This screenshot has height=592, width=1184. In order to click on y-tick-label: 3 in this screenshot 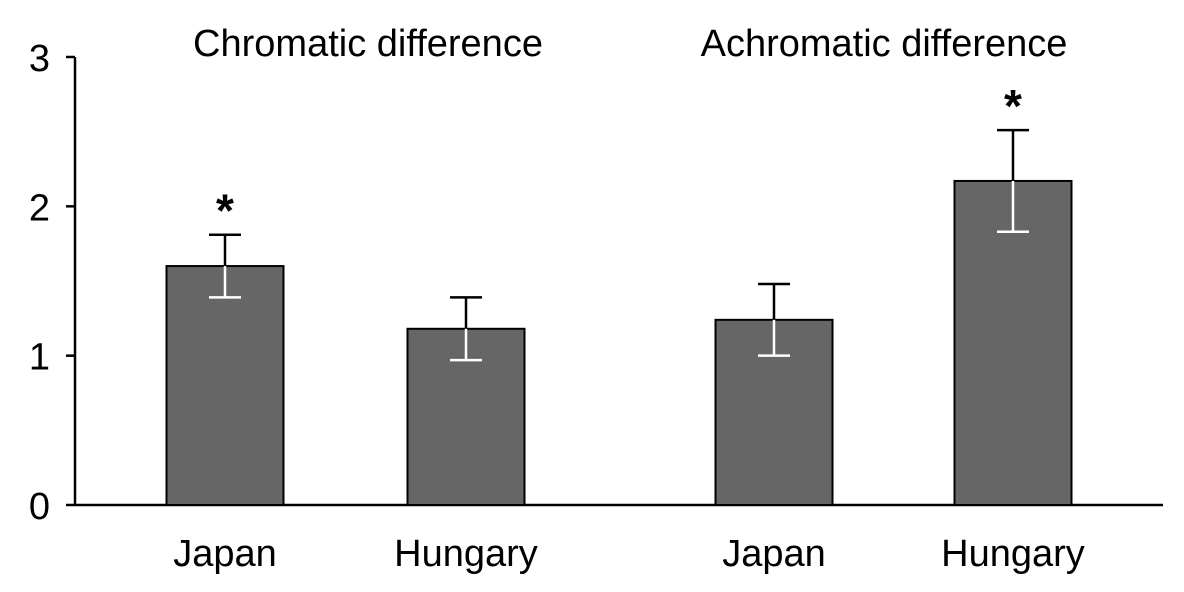, I will do `click(39, 59)`.